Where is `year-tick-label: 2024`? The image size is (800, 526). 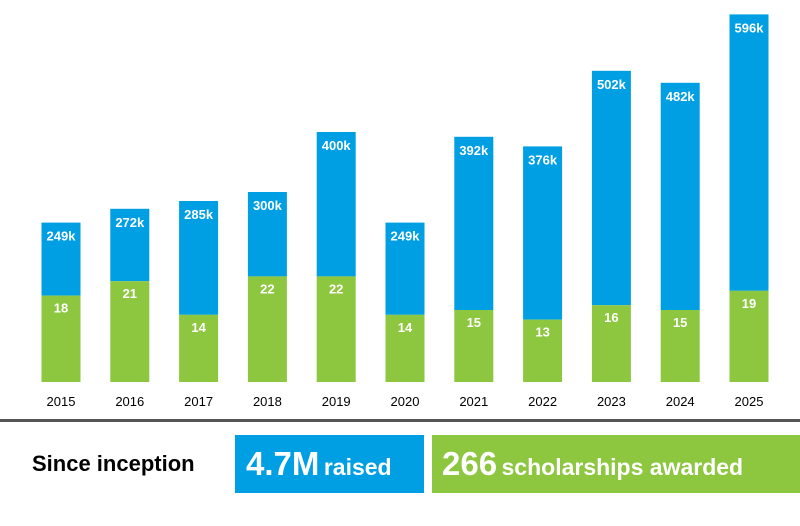 year-tick-label: 2024 is located at coordinates (680, 401).